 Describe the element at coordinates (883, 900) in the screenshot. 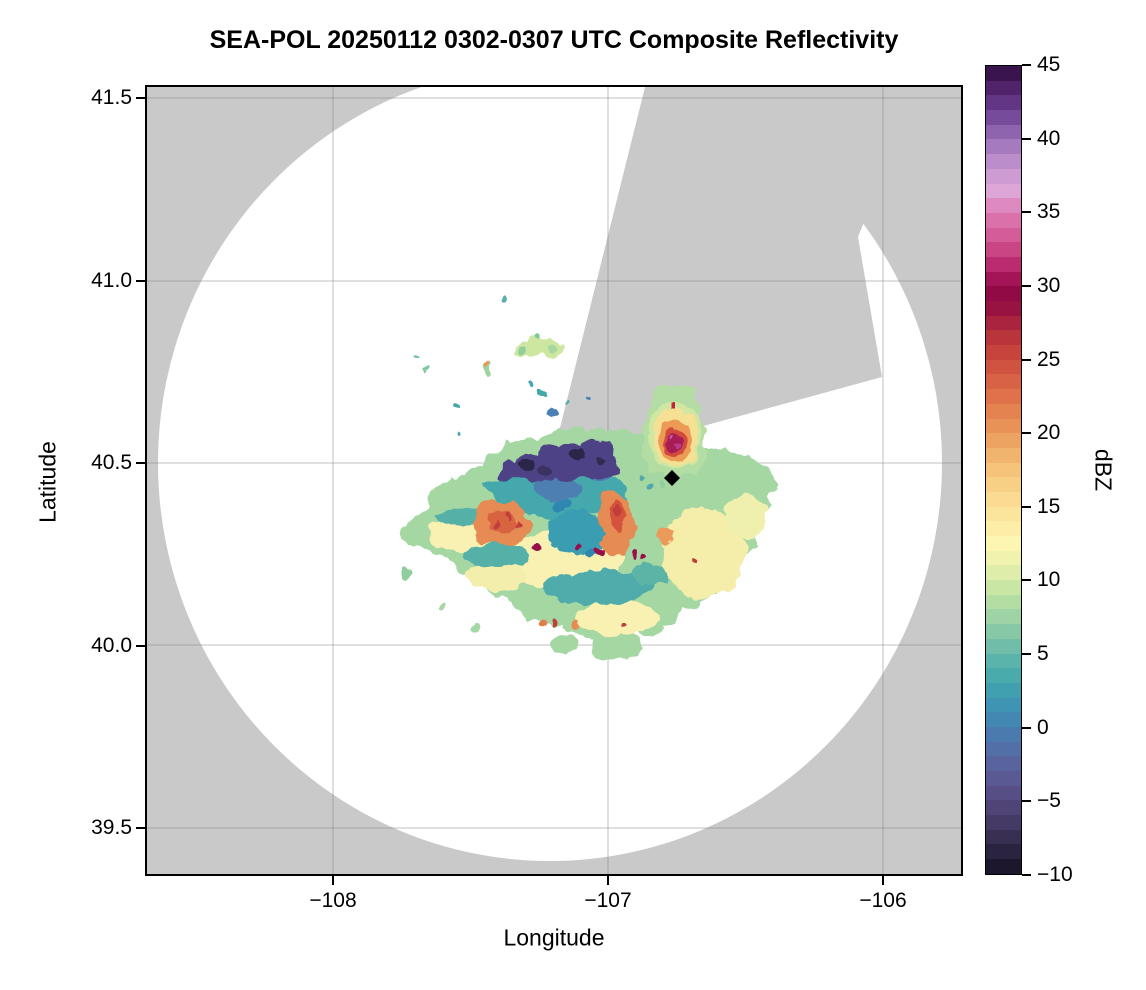

I see `x-tick-label: −106` at that location.